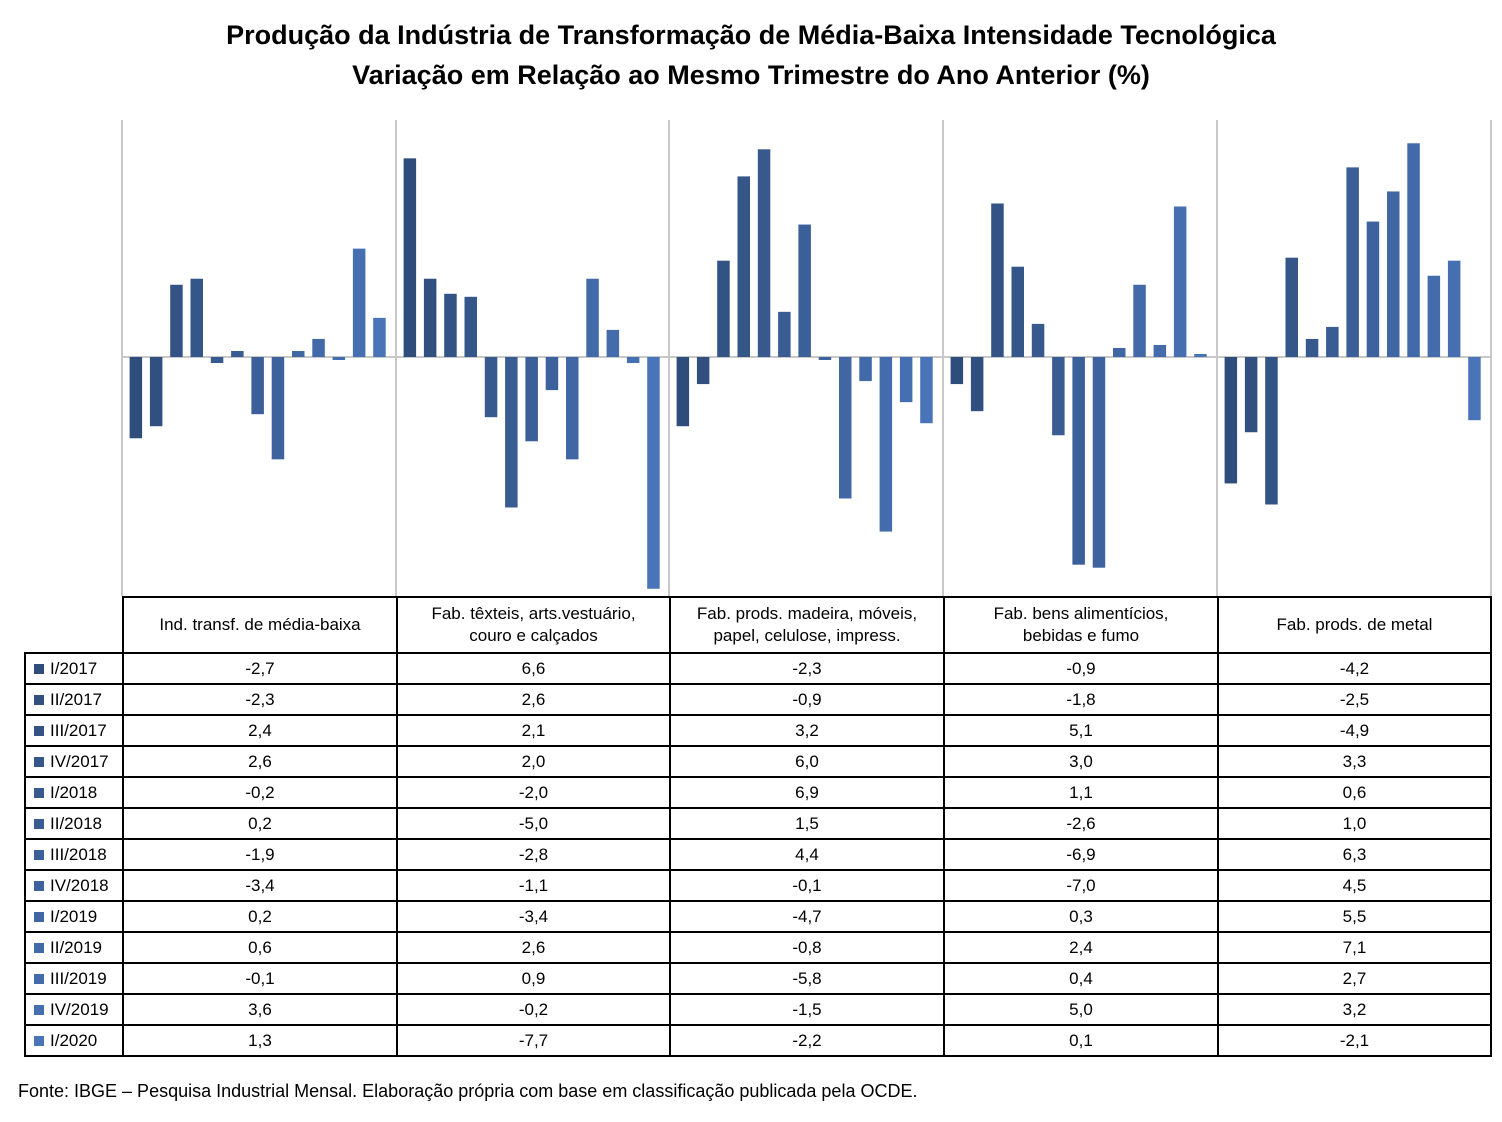  I want to click on data-label: 1,5, so click(807, 823).